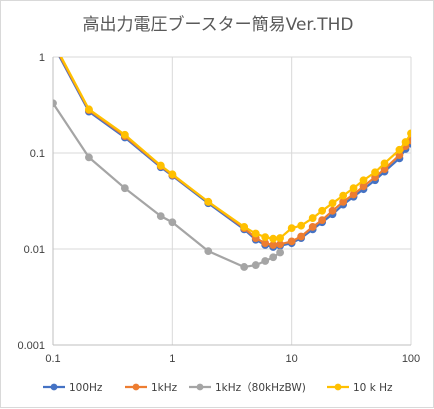 The image size is (434, 409). I want to click on x-tick-label: 0.1, so click(52, 359).